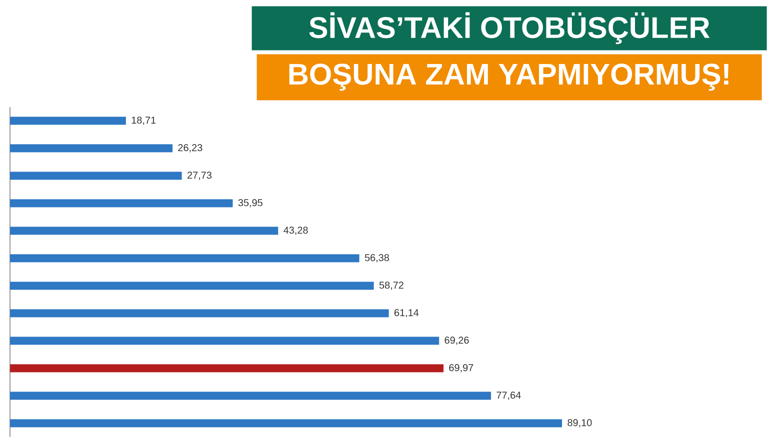  I want to click on data-label: 43,28, so click(296, 230).